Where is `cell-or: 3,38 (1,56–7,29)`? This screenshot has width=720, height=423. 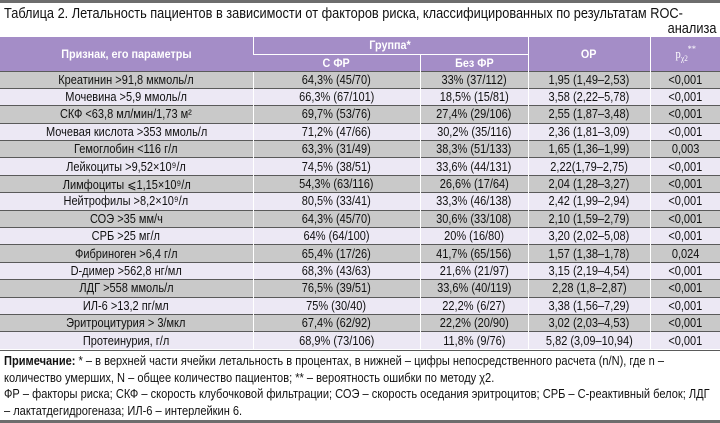 cell-or: 3,38 (1,56–7,29) is located at coordinates (588, 305).